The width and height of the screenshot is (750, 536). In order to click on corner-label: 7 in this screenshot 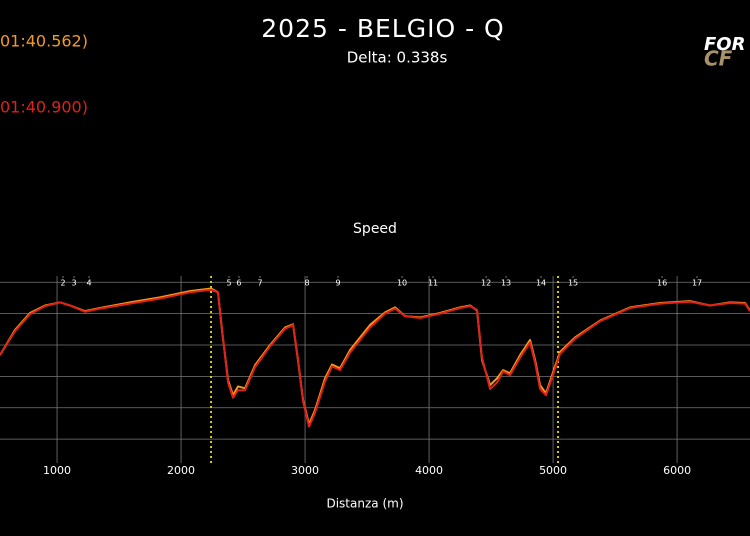, I will do `click(259, 283)`.